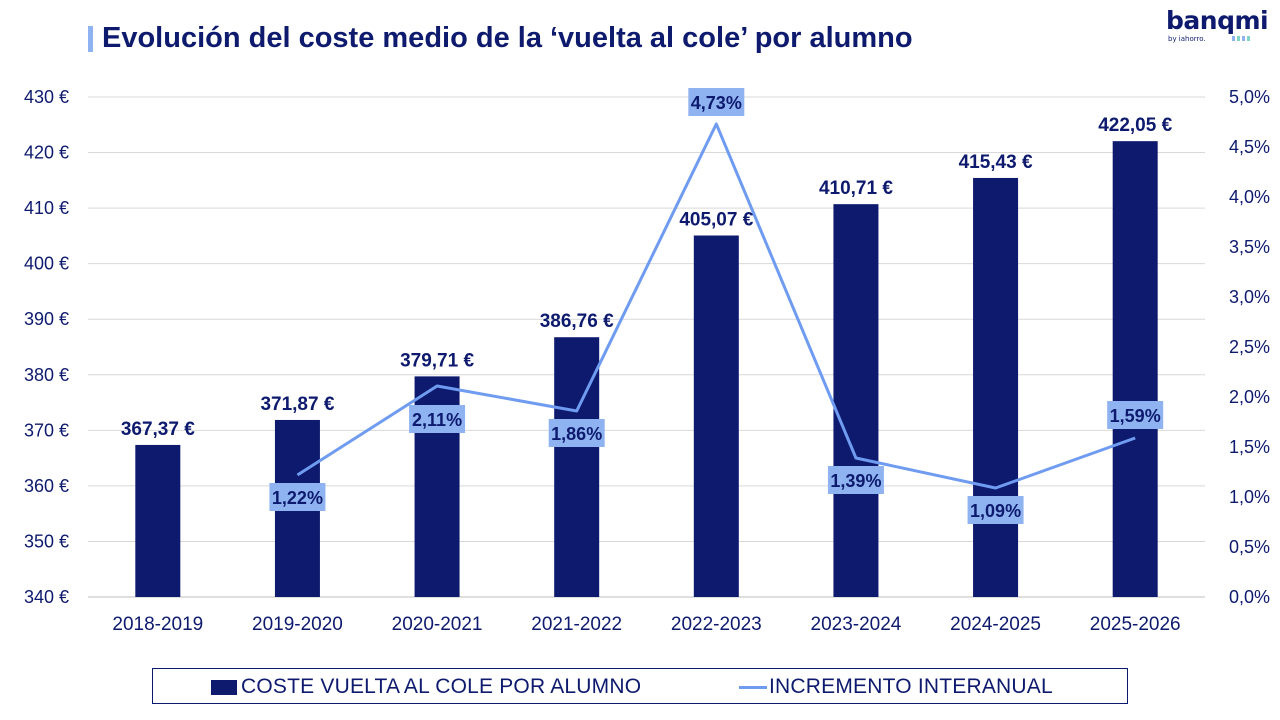 This screenshot has height=720, width=1280. What do you see at coordinates (576, 624) in the screenshot?
I see `x-tick-label: 2021-2022` at bounding box center [576, 624].